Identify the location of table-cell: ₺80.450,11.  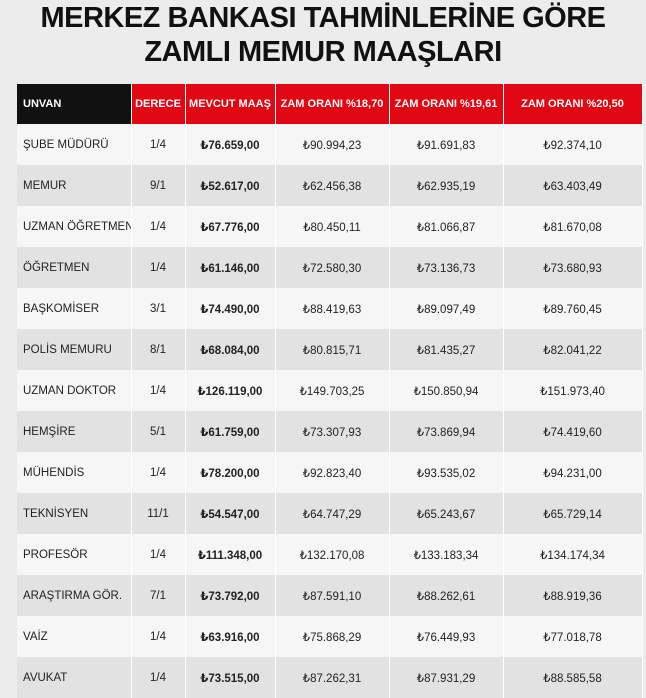
(332, 226).